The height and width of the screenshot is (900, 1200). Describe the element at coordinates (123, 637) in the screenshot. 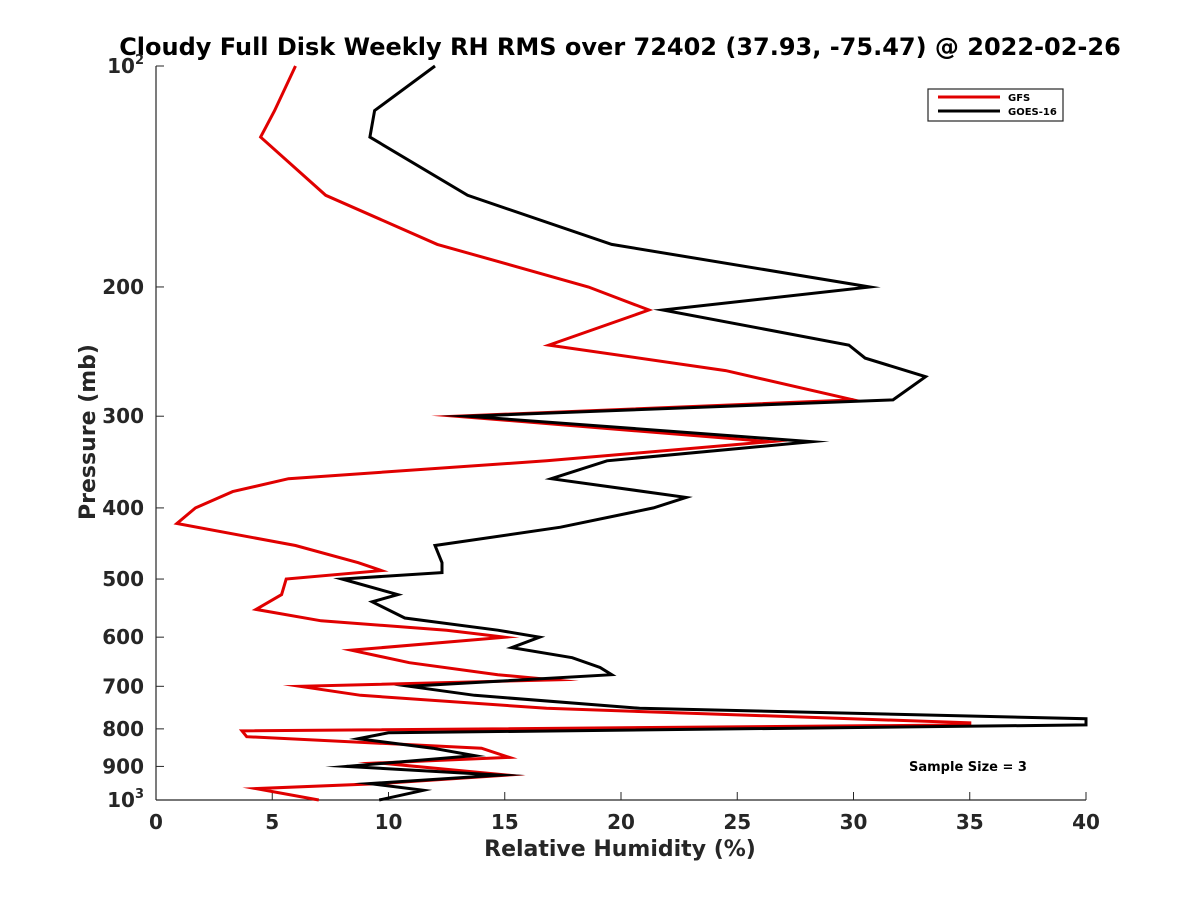

I see `y-tick-label: 600` at that location.